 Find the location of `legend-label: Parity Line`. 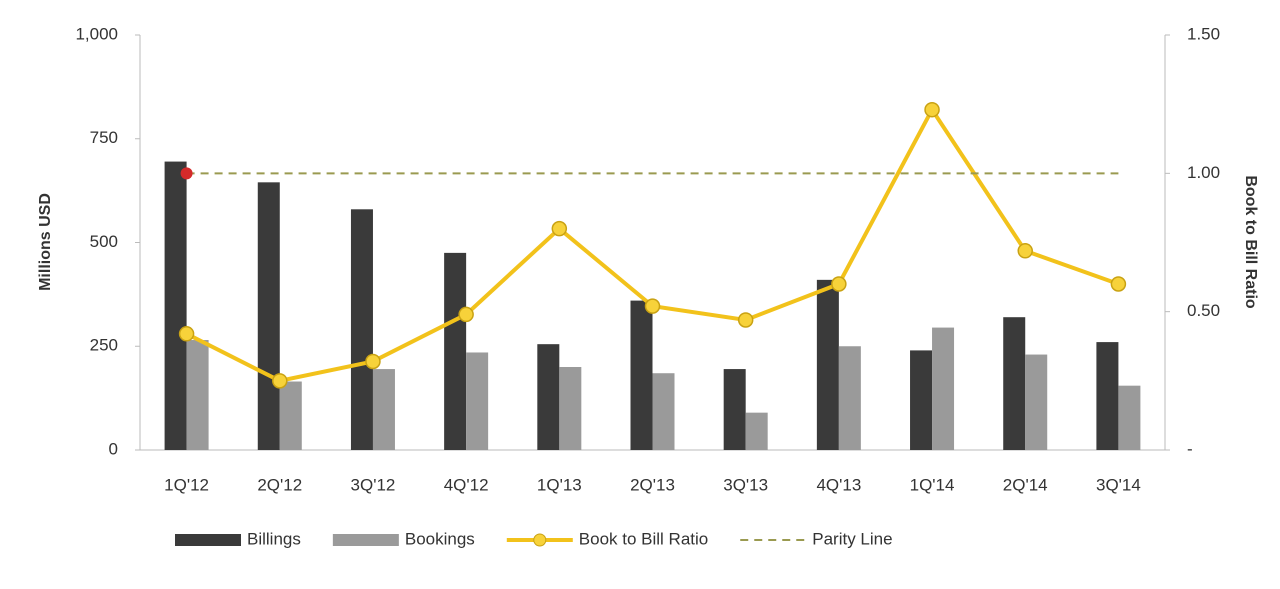

legend-label: Parity Line is located at coordinates (852, 538).